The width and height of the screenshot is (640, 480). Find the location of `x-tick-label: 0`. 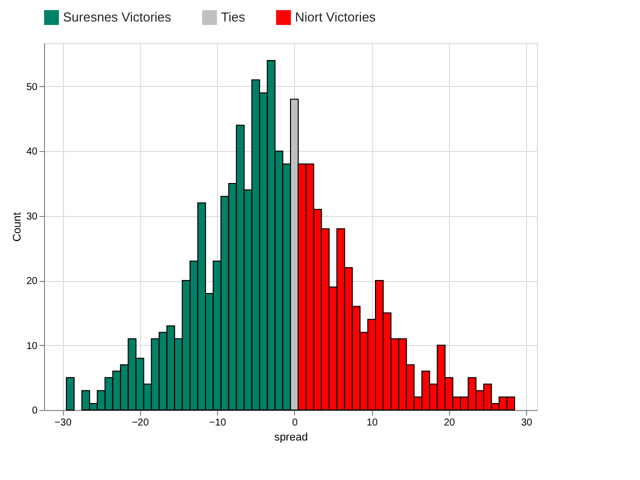

x-tick-label: 0 is located at coordinates (295, 423).